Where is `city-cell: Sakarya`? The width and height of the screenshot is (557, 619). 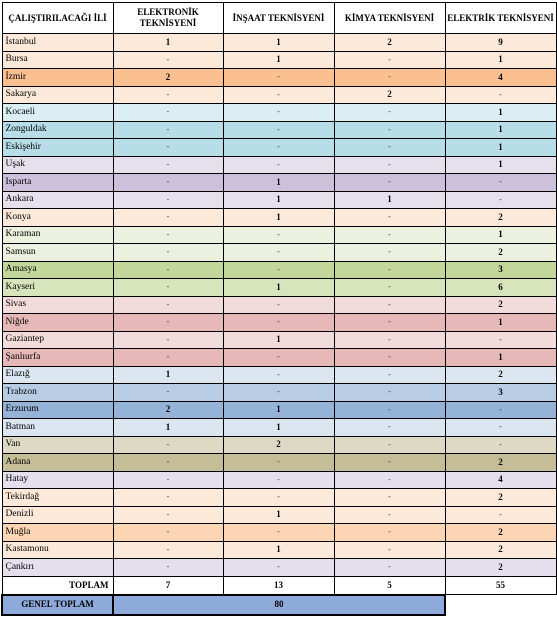 city-cell: Sakarya is located at coordinates (57, 94).